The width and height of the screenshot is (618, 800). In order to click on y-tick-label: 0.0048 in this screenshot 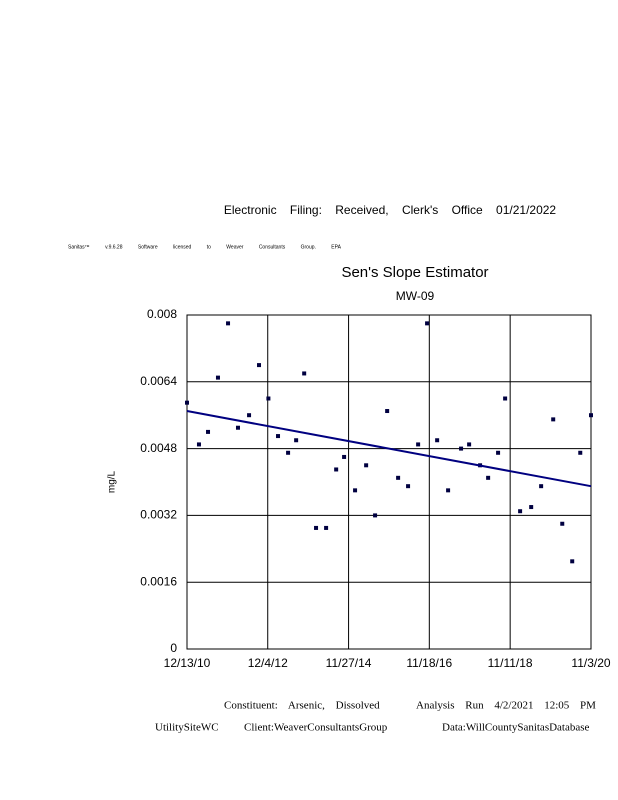, I will do `click(158, 448)`.